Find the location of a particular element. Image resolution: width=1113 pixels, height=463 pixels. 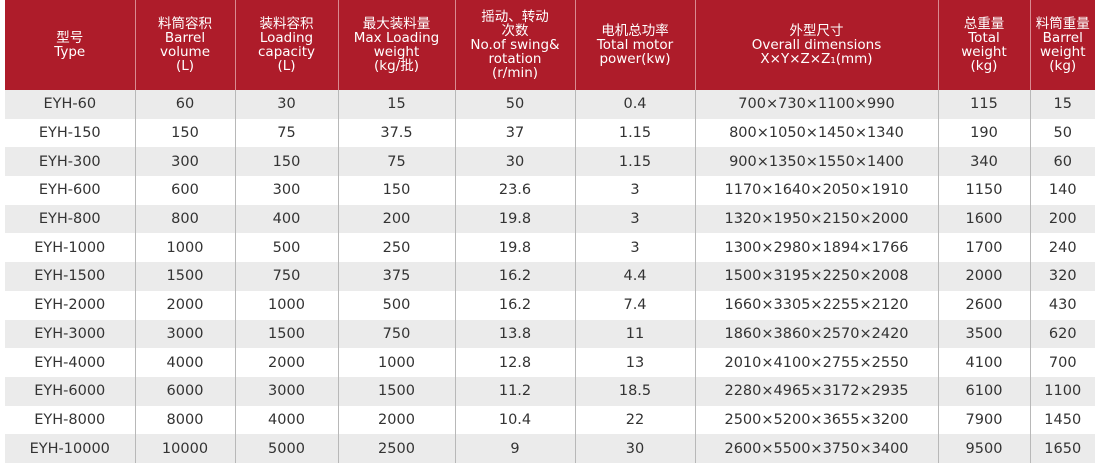

table-cell: EYH-300 is located at coordinates (70, 162).